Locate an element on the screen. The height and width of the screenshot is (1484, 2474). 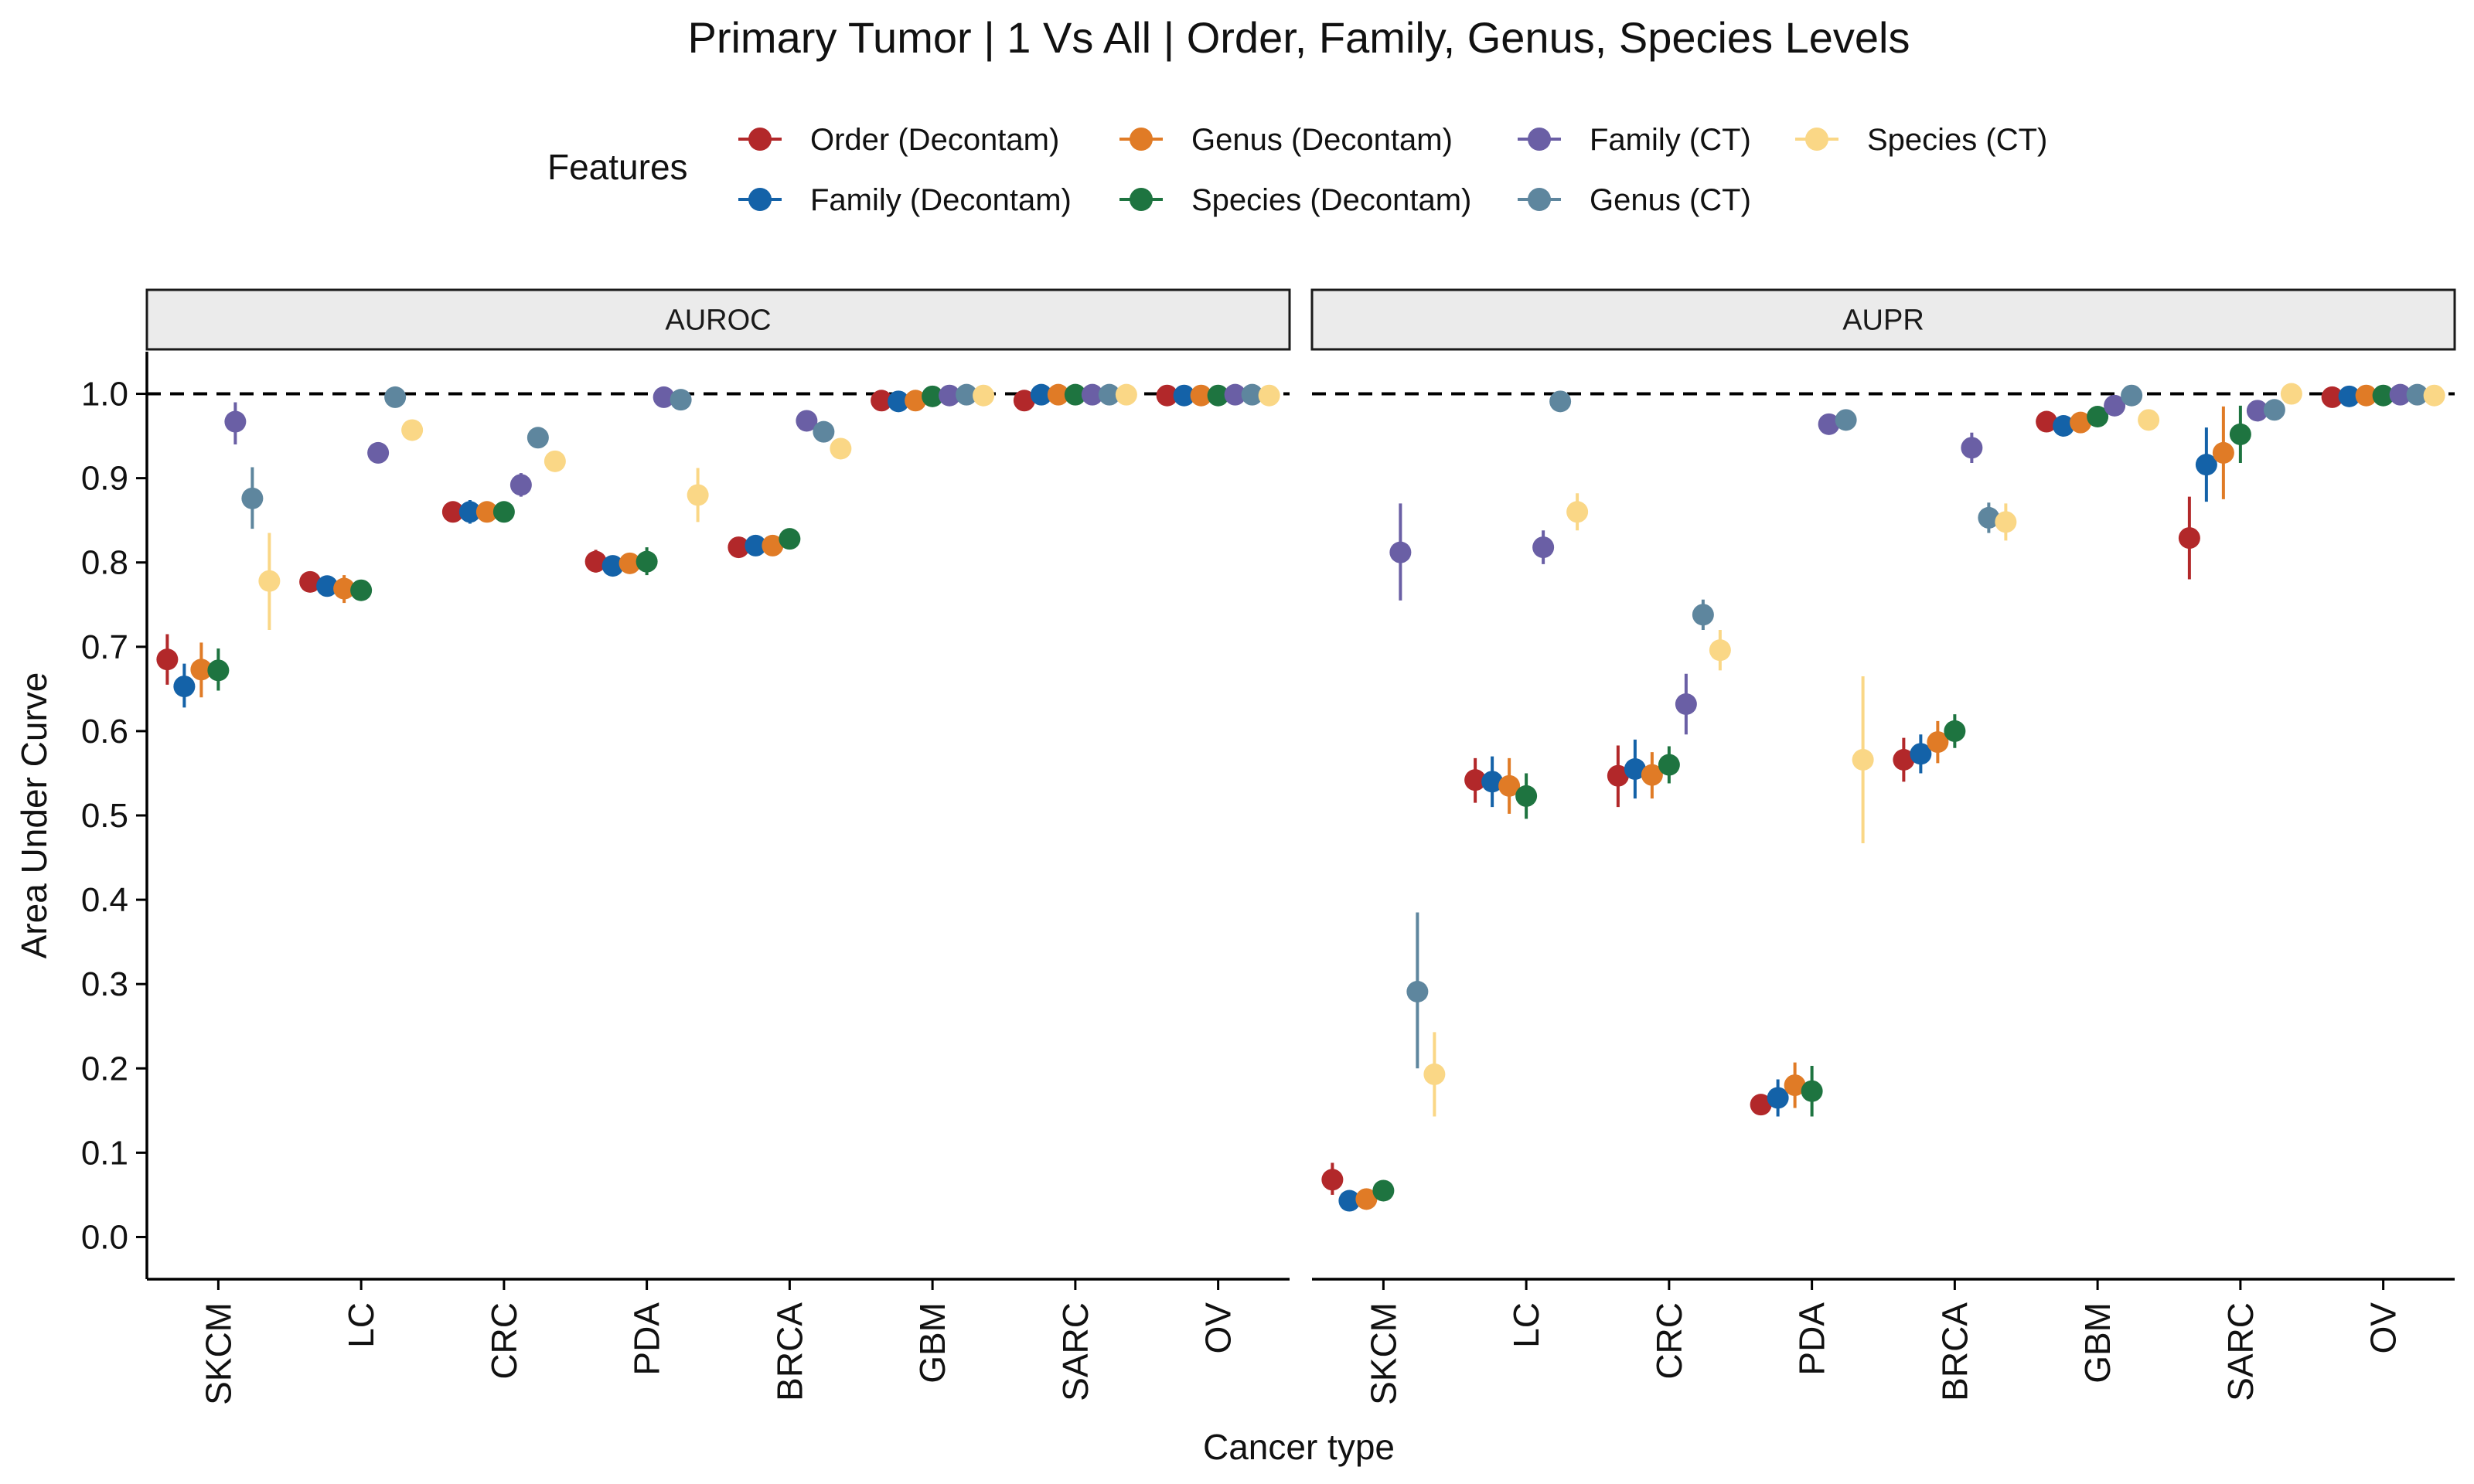
data-point-auroc-brca-species-ct is located at coordinates (841, 448).